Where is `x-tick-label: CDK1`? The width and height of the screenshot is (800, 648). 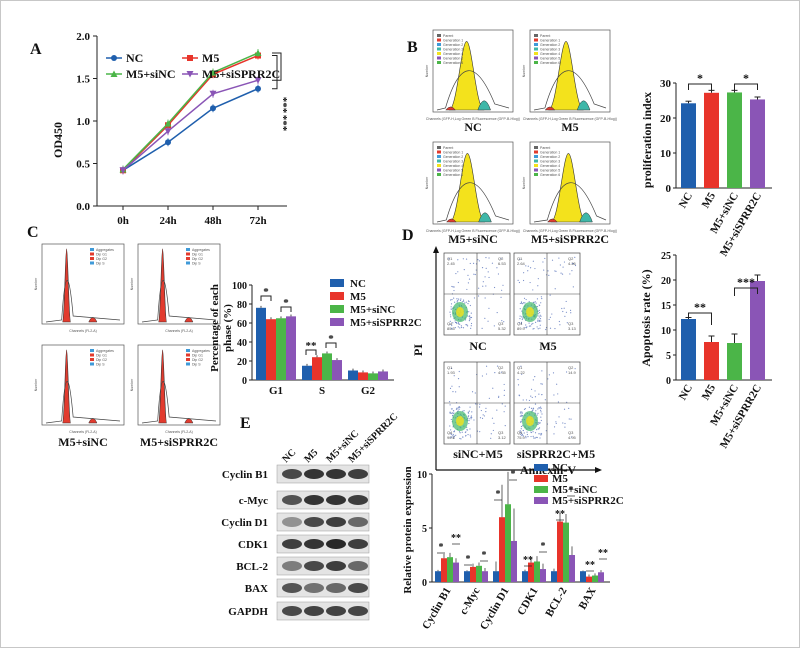 x-tick-label: CDK1 is located at coordinates (527, 602).